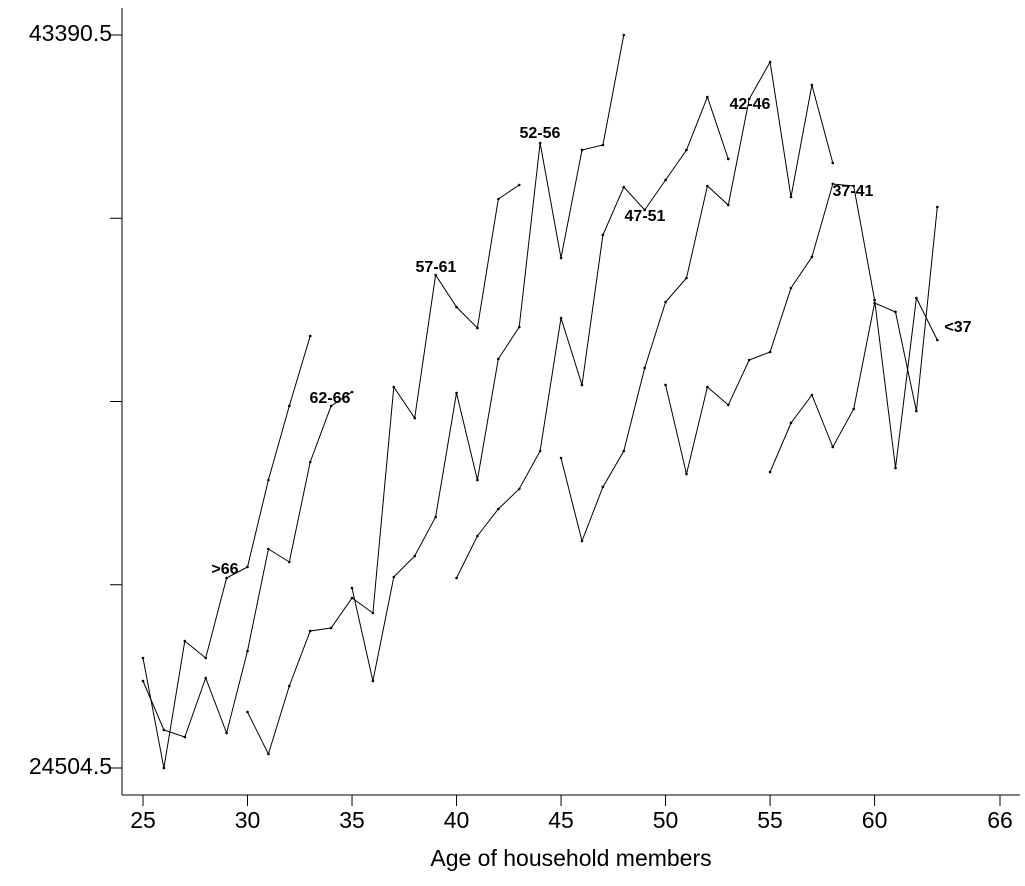  Describe the element at coordinates (143, 820) in the screenshot. I see `x-tick-label: 25` at that location.